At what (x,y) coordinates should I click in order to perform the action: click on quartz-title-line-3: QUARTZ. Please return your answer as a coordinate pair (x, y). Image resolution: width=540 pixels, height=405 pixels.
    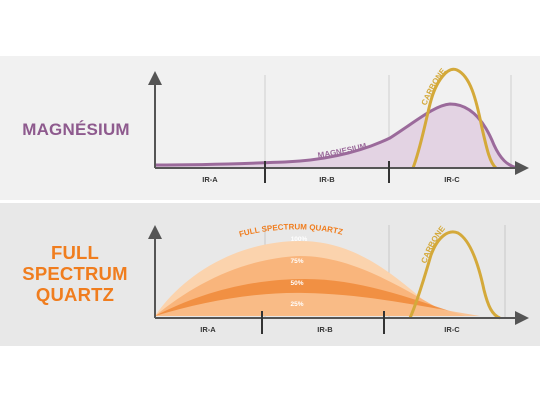
    Looking at the image, I should click on (75, 294).